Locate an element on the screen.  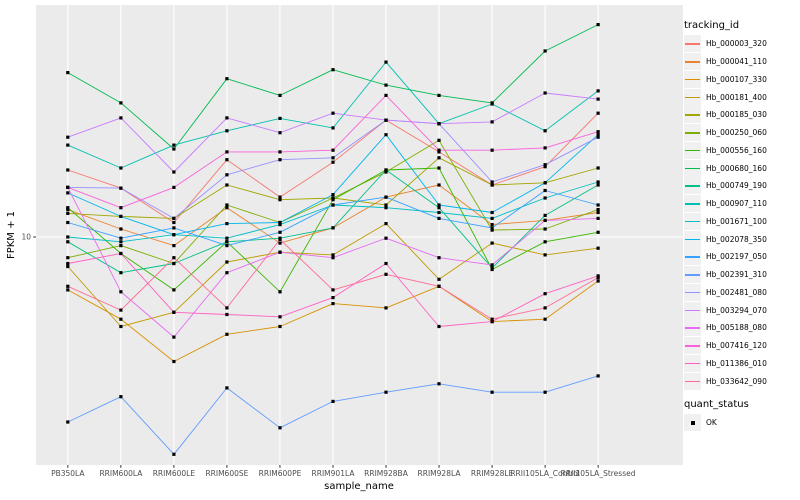
legend-item-label: Hb_011386_010 is located at coordinates (736, 363).